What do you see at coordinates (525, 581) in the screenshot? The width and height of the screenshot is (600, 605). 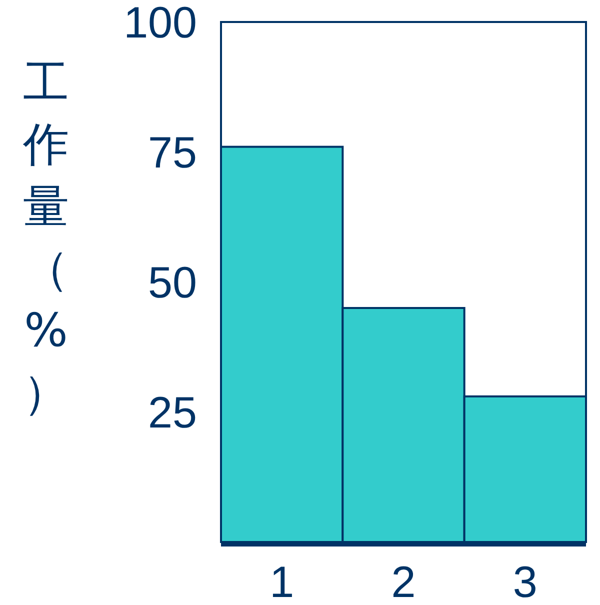 I see `x-tick-label: 3` at bounding box center [525, 581].